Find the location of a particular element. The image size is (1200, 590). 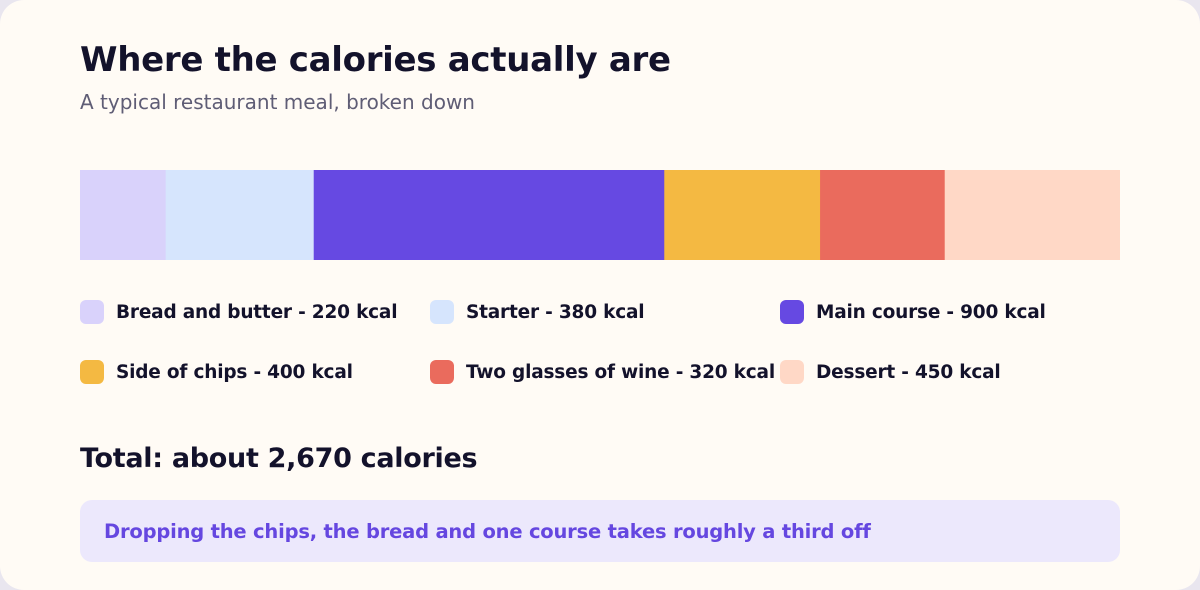

chart-subtitle: A typical restaurant meal, broken down is located at coordinates (277, 102).